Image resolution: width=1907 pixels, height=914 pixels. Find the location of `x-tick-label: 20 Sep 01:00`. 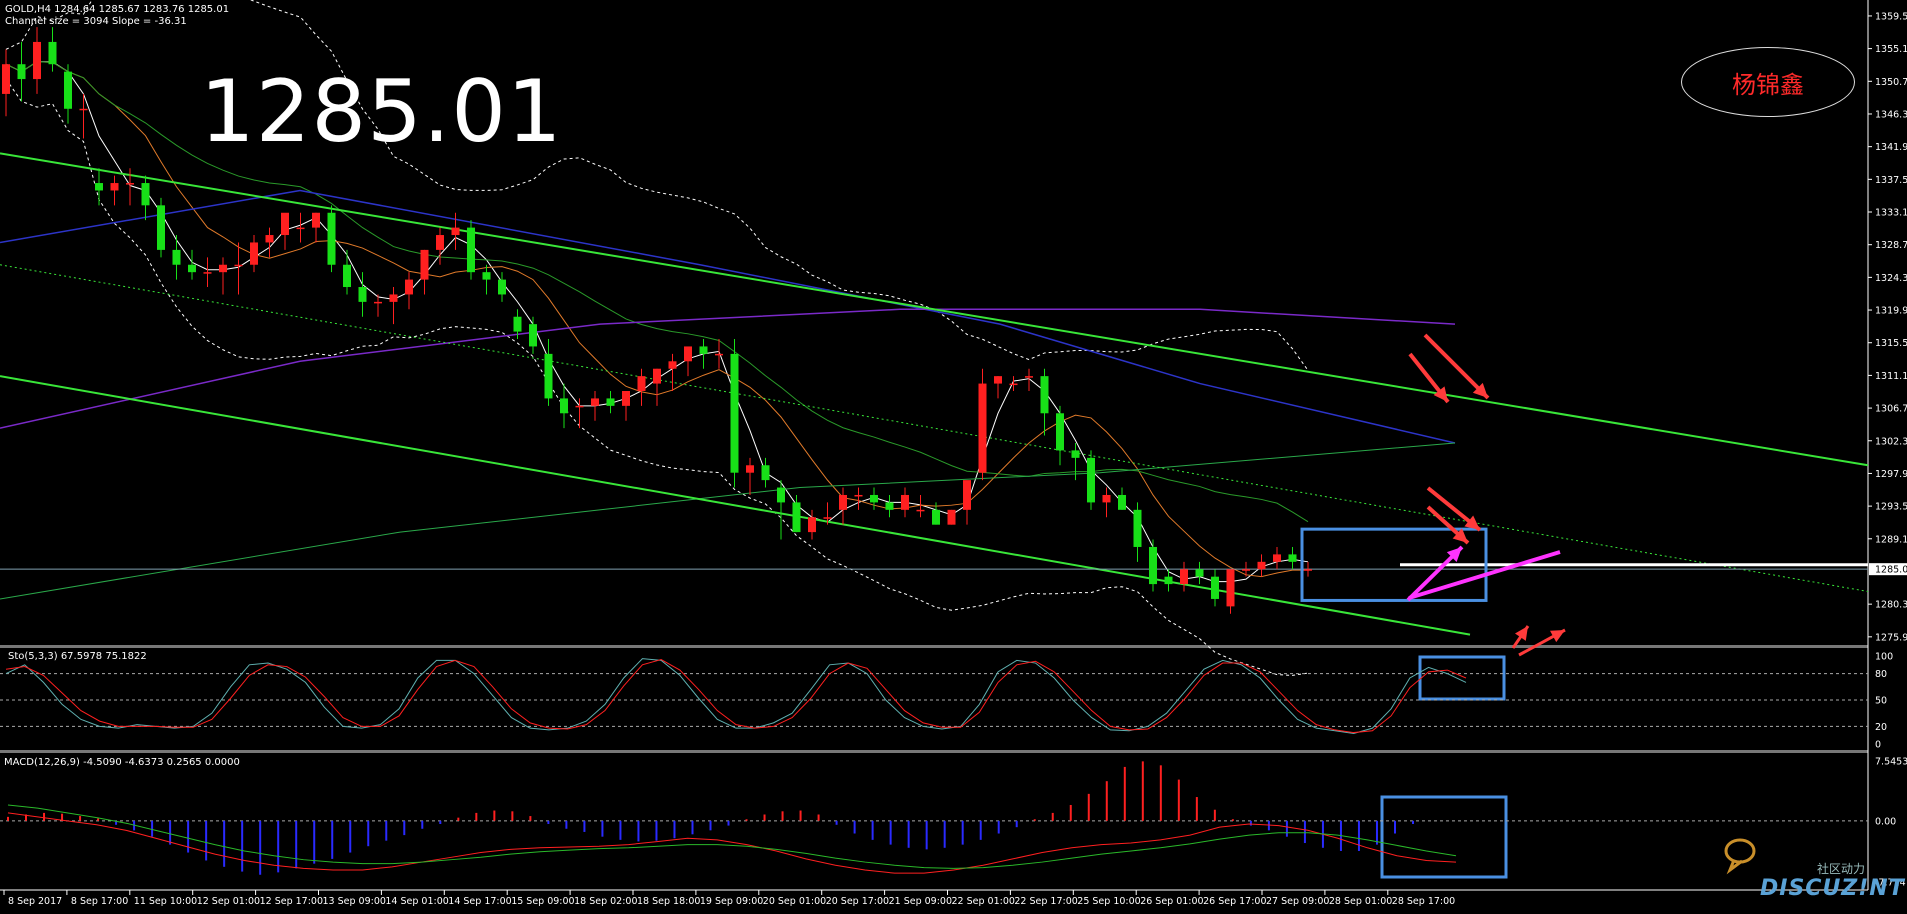

x-tick-label: 20 Sep 01:00 is located at coordinates (794, 901).